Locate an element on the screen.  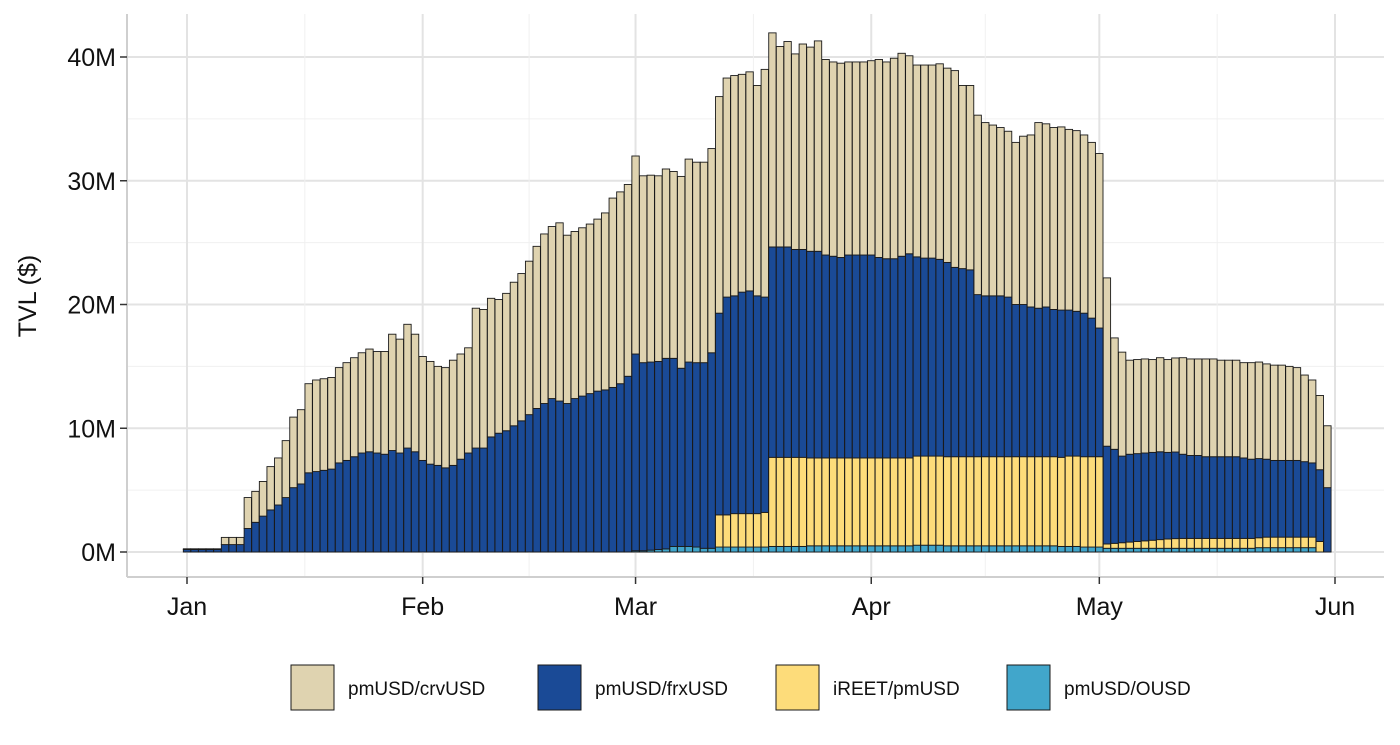
y-axis-title: TVL ($) is located at coordinates (28, 296).